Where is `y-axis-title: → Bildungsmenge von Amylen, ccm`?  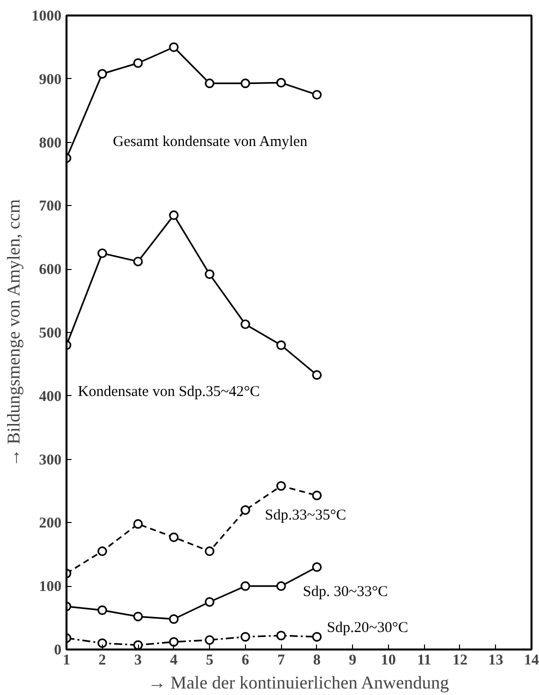 y-axis-title: → Bildungsmenge von Amylen, ccm is located at coordinates (14, 333).